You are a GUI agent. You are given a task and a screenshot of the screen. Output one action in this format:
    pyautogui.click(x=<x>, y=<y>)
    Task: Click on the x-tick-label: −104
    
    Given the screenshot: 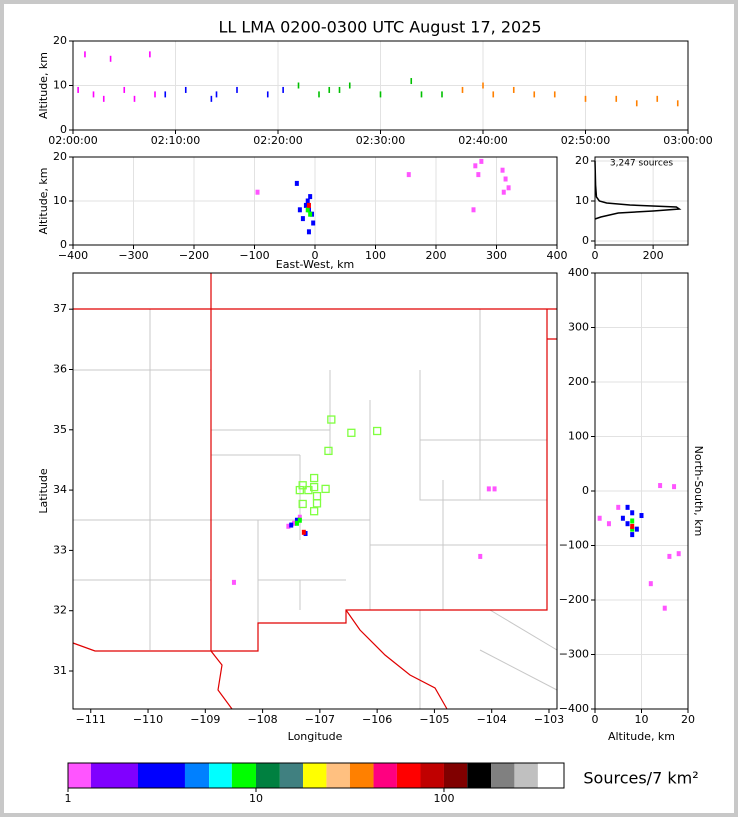 What is the action you would take?
    pyautogui.click(x=492, y=719)
    